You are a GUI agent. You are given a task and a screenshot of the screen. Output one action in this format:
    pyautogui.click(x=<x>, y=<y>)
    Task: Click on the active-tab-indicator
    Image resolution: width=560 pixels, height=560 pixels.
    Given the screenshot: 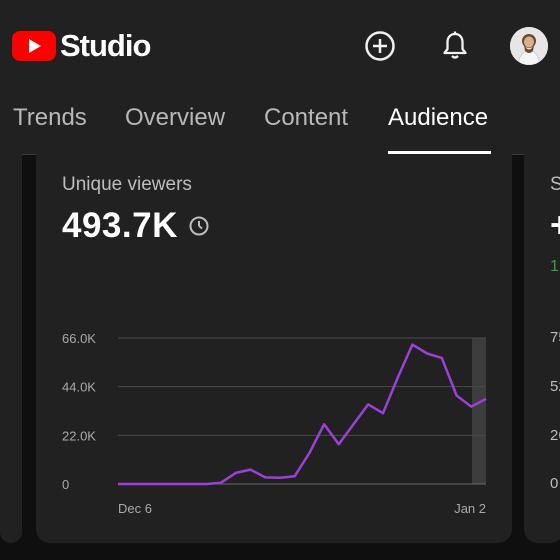 What is the action you would take?
    pyautogui.click(x=439, y=152)
    